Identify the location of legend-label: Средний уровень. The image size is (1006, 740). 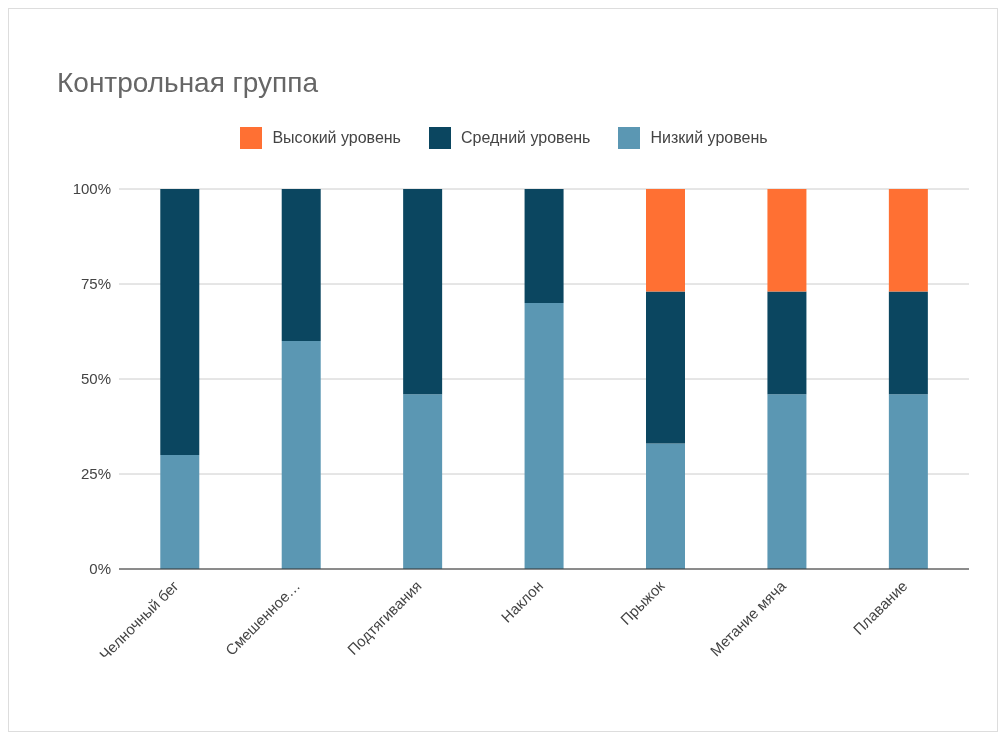
(525, 138).